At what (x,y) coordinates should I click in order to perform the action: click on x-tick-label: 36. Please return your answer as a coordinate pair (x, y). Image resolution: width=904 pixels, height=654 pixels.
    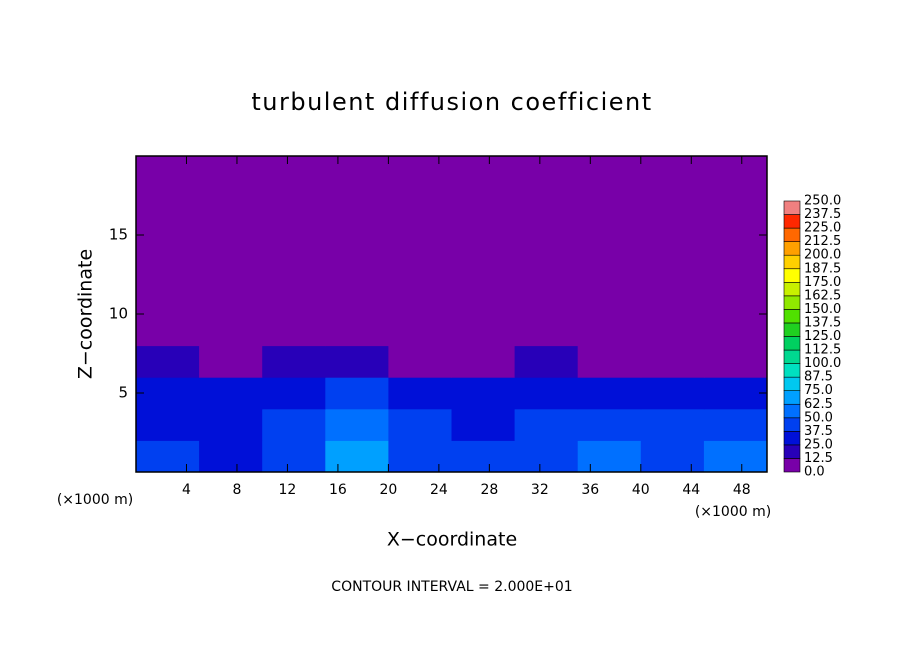
    Looking at the image, I should click on (590, 490).